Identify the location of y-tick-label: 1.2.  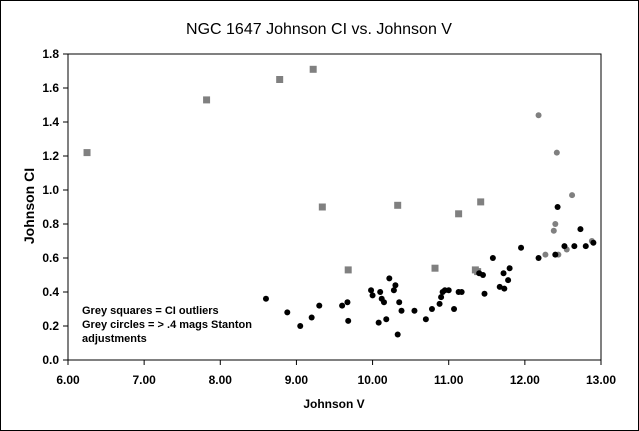
(50, 156).